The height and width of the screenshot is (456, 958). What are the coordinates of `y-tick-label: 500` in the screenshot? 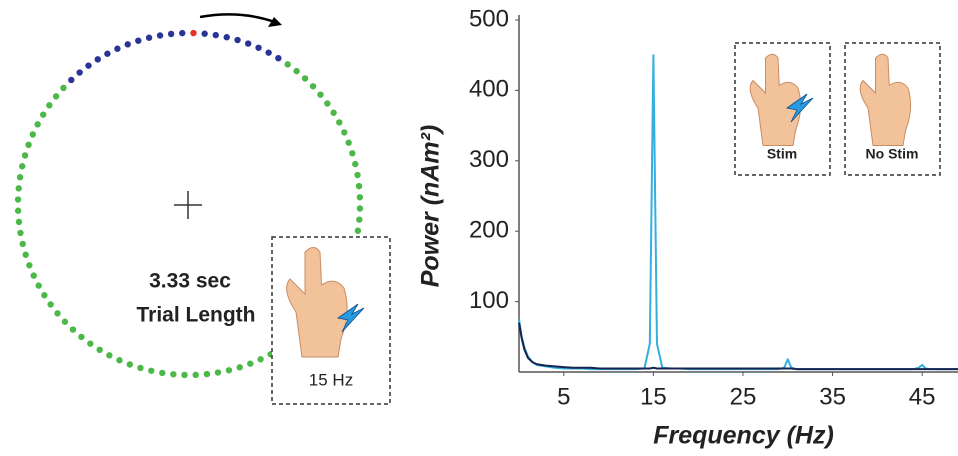 It's located at (489, 18).